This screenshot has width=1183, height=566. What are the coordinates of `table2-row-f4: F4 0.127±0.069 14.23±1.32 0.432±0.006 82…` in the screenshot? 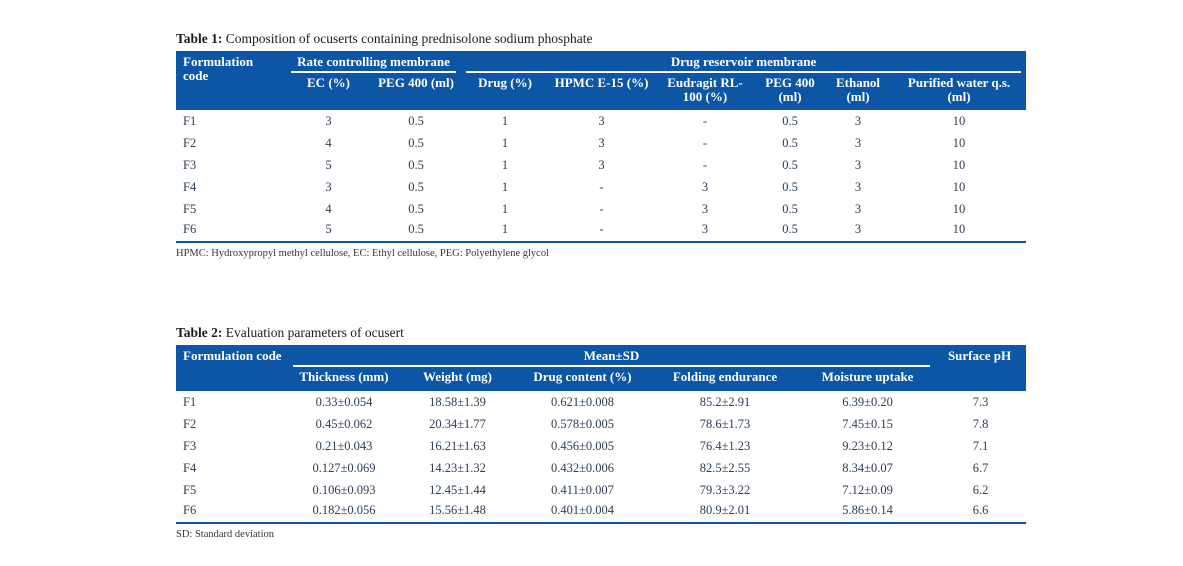 It's located at (601, 468).